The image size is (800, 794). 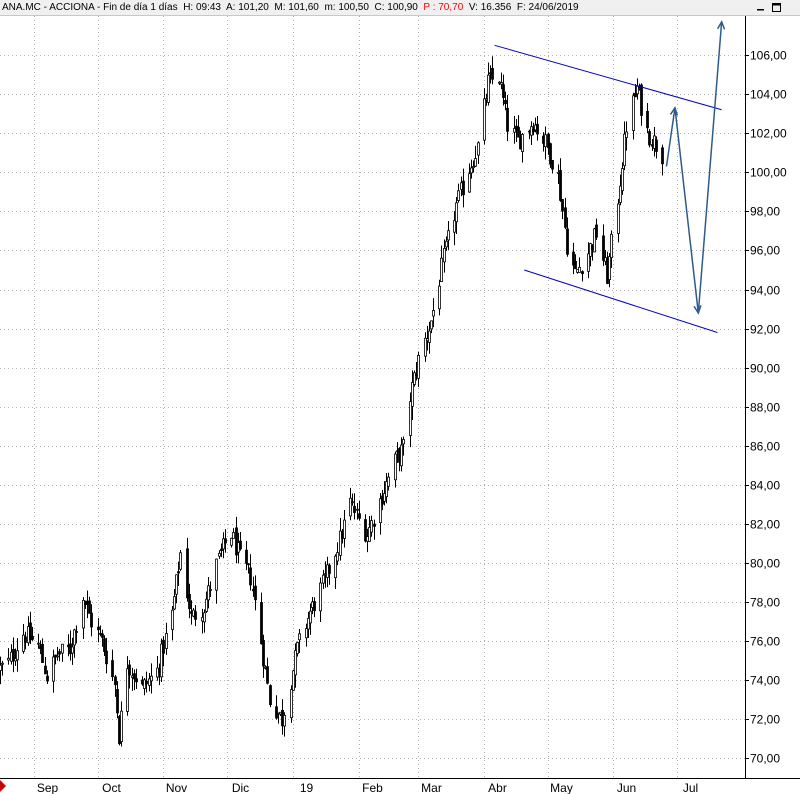 What do you see at coordinates (695, 167) in the screenshot?
I see `projection-path` at bounding box center [695, 167].